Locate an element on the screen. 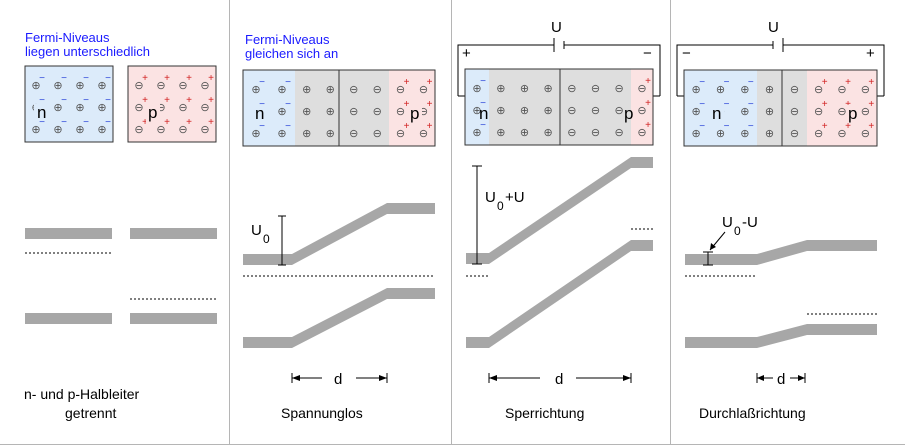 Image resolution: width=905 pixels, height=445 pixels. p-label-bg is located at coordinates (853, 114).